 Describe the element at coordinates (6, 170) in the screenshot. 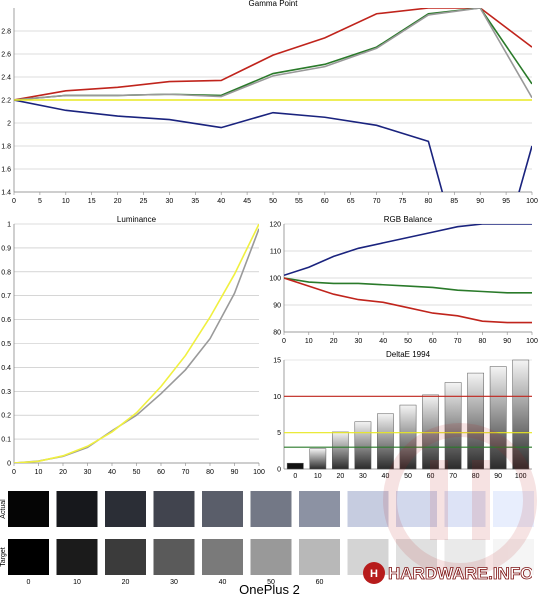

I see `y-tick-label: 1.6` at that location.